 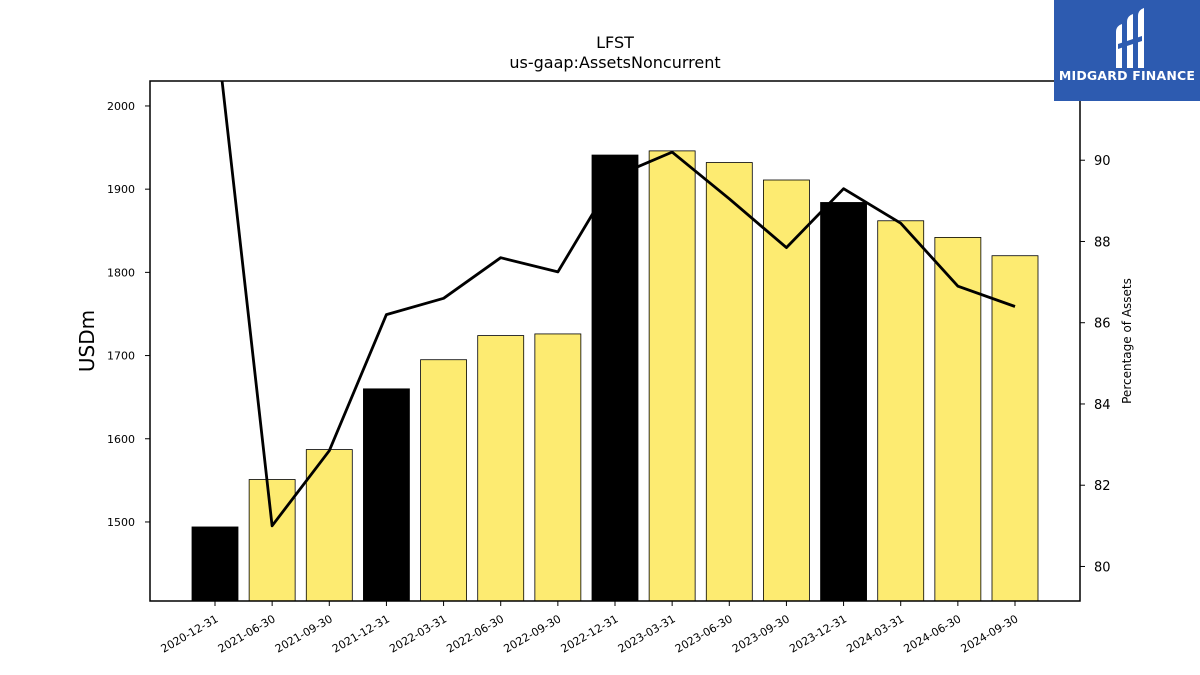 I want to click on x-tick-label: 2020-12-31, so click(x=190, y=633).